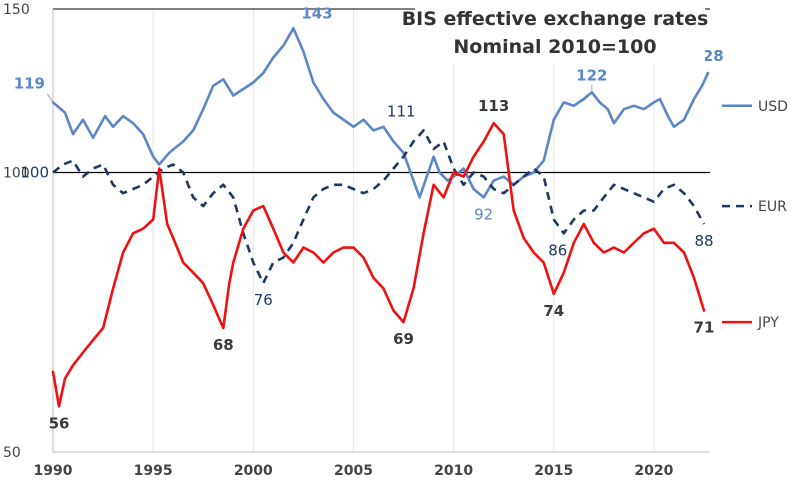  I want to click on data-label-jpy: 69, so click(403, 339).